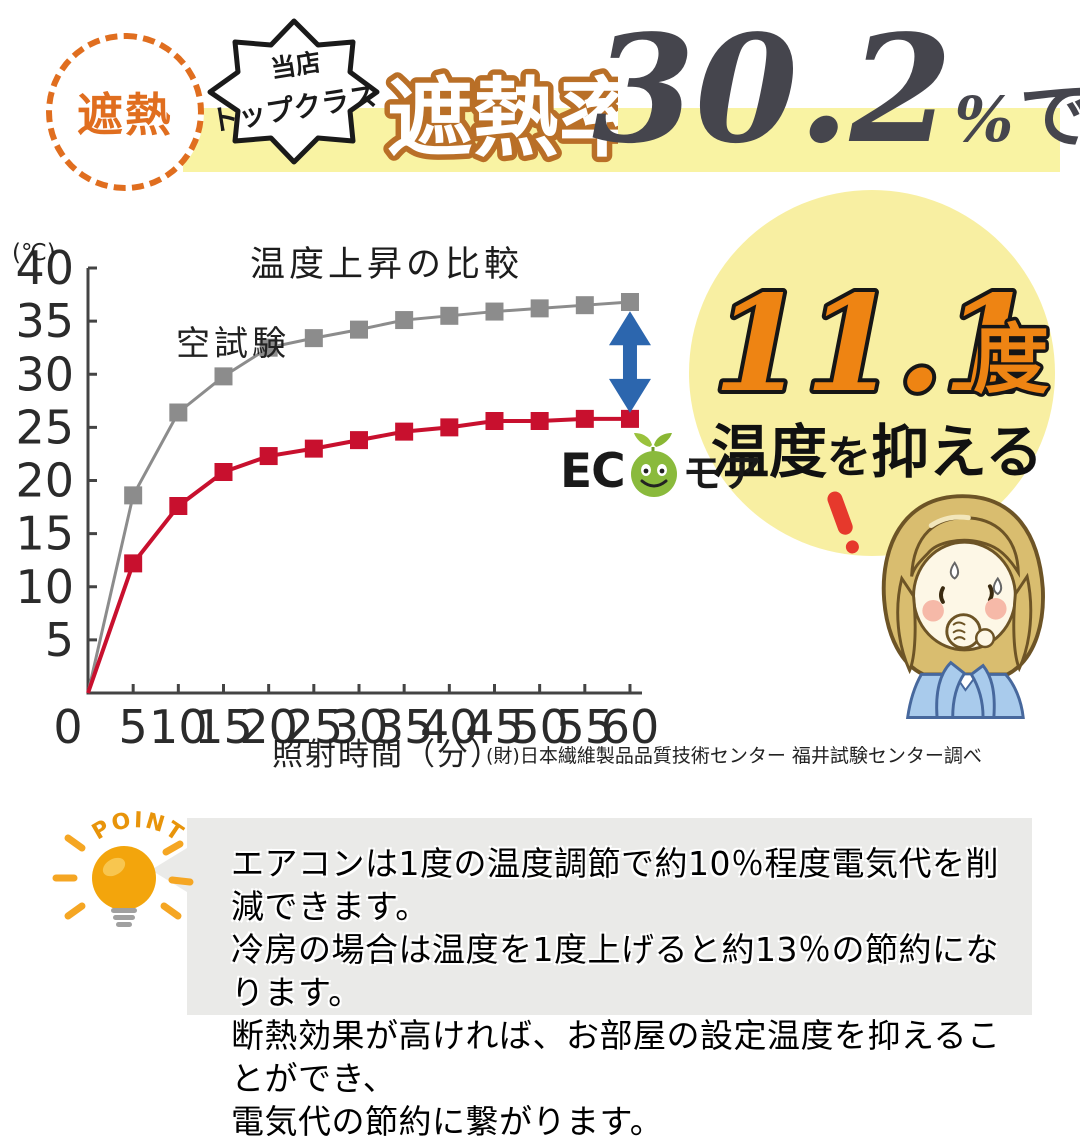 Image resolution: width=1080 pixels, height=1143 pixels. Describe the element at coordinates (630, 727) in the screenshot. I see `x-tick-label: 60` at that location.